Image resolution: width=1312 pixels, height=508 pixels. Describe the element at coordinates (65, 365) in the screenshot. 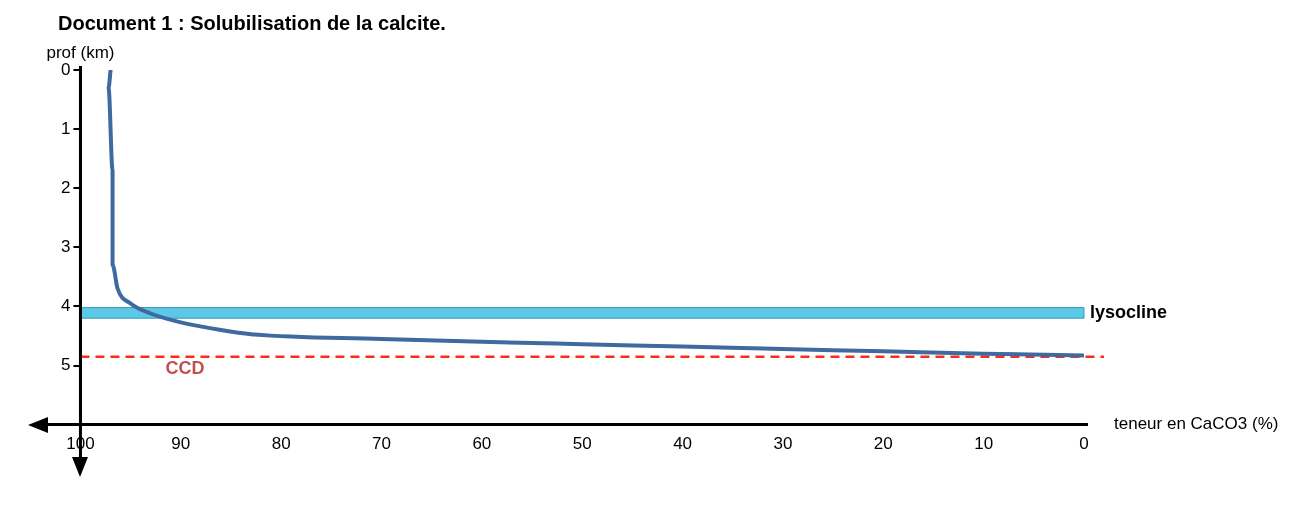

I see `y-tick-label: 5` at that location.